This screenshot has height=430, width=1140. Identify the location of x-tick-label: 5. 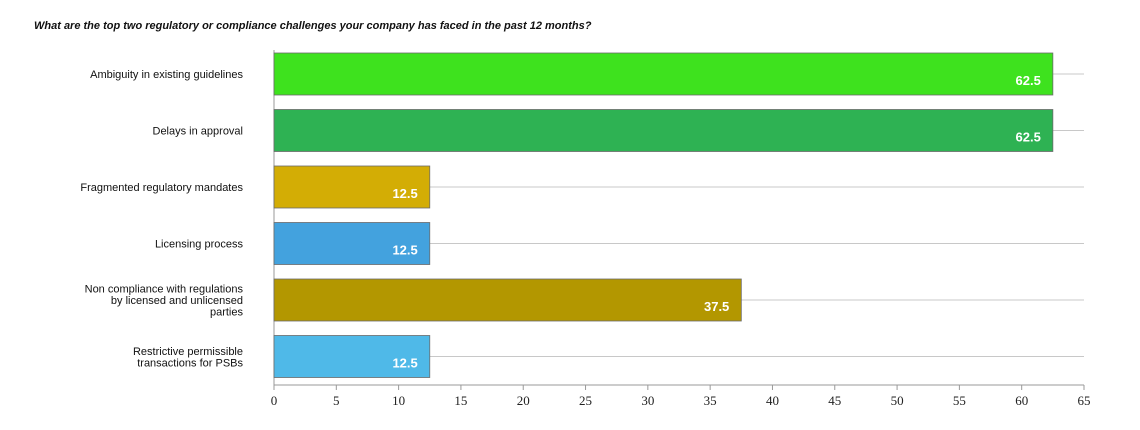
(336, 400).